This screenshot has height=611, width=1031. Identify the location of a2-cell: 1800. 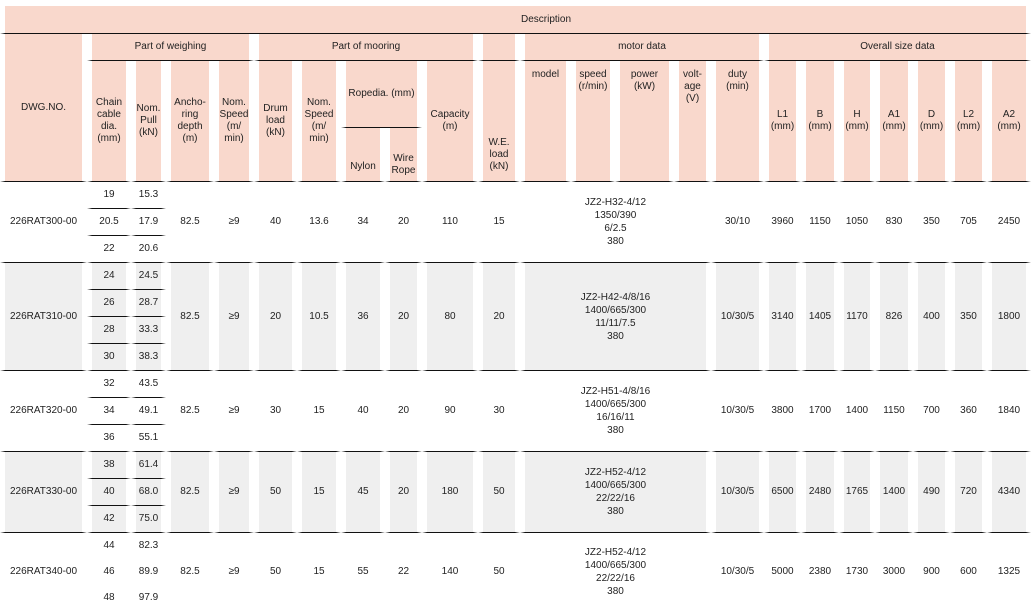
(1009, 317).